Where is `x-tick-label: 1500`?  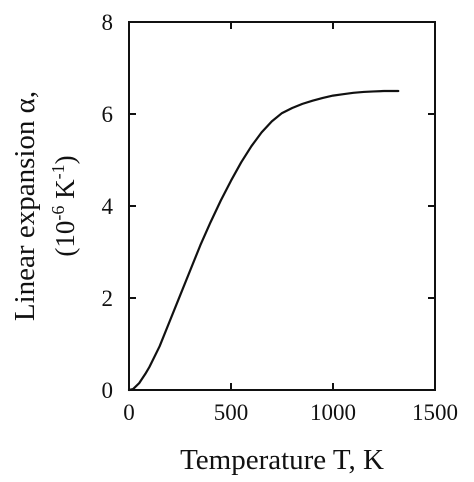
x-tick-label: 1500 is located at coordinates (435, 412).